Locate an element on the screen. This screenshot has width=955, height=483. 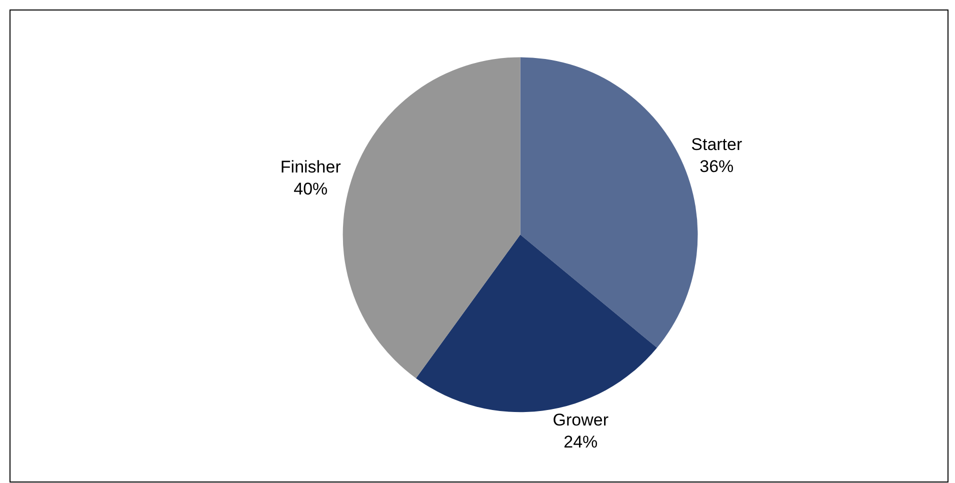
data-label: 40% is located at coordinates (311, 188).